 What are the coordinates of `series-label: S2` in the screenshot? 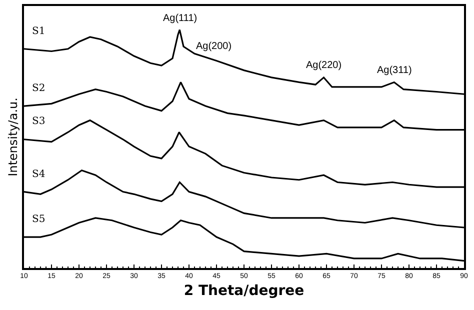 It's located at (39, 88).